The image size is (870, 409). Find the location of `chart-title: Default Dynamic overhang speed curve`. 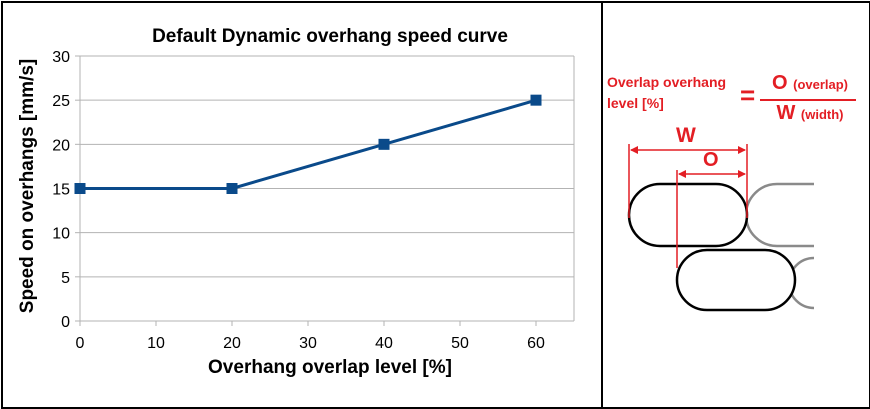

chart-title: Default Dynamic overhang speed curve is located at coordinates (330, 36).